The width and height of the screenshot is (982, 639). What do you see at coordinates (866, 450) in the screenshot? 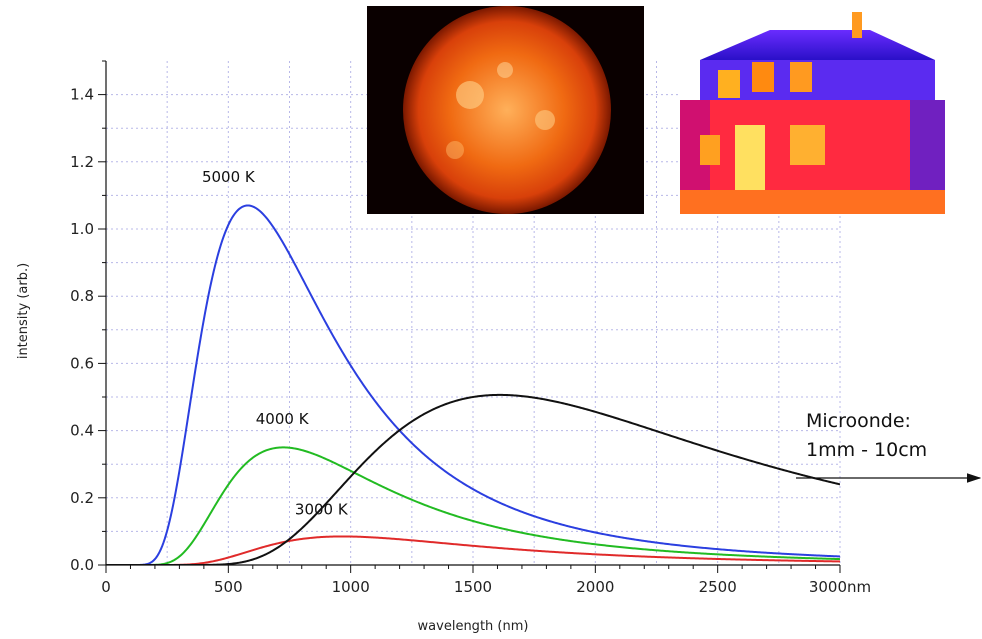
I see `microwave-note-line2: 1mm - 10cm` at bounding box center [866, 450].